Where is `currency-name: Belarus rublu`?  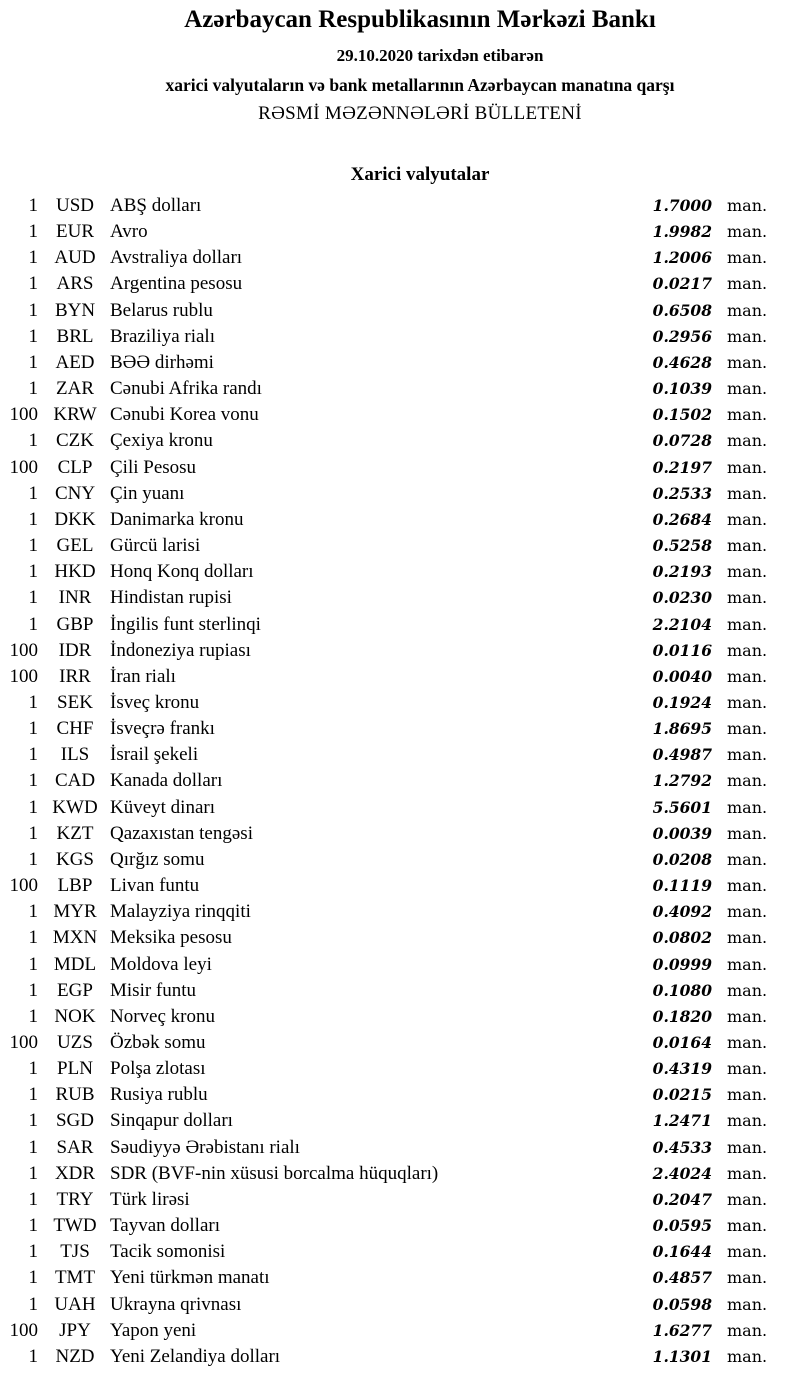
currency-name: Belarus rublu is located at coordinates (161, 310).